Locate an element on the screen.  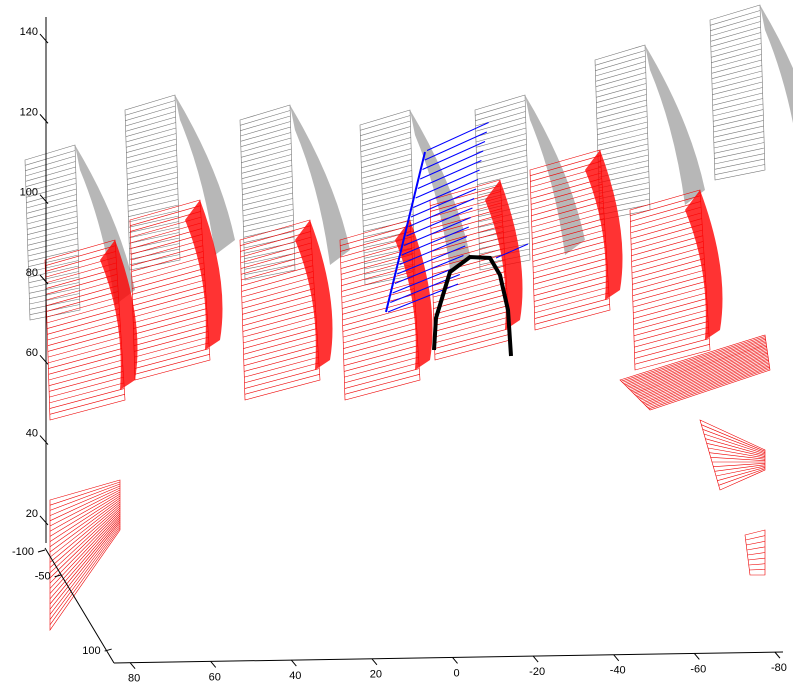
z-tick-label: 140 is located at coordinates (29, 32).